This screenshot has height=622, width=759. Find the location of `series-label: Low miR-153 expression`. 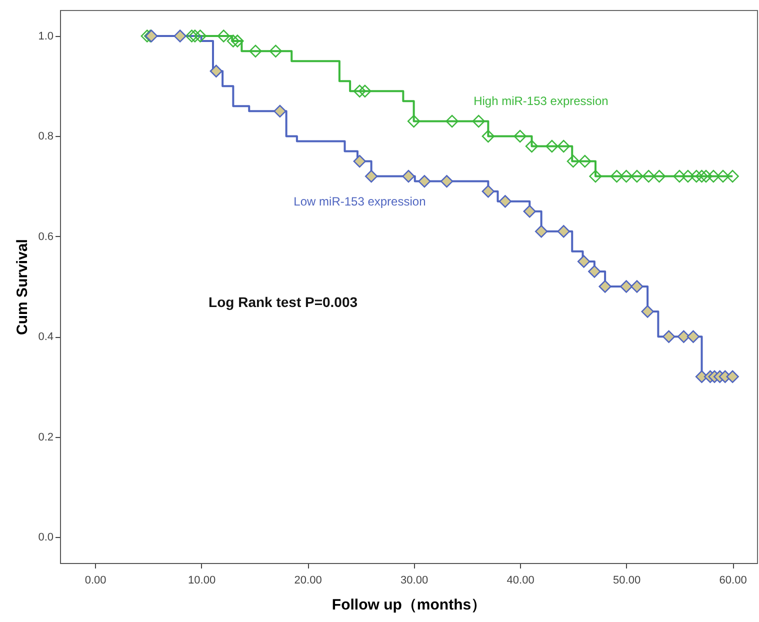

series-label: Low miR-153 expression is located at coordinates (360, 201).